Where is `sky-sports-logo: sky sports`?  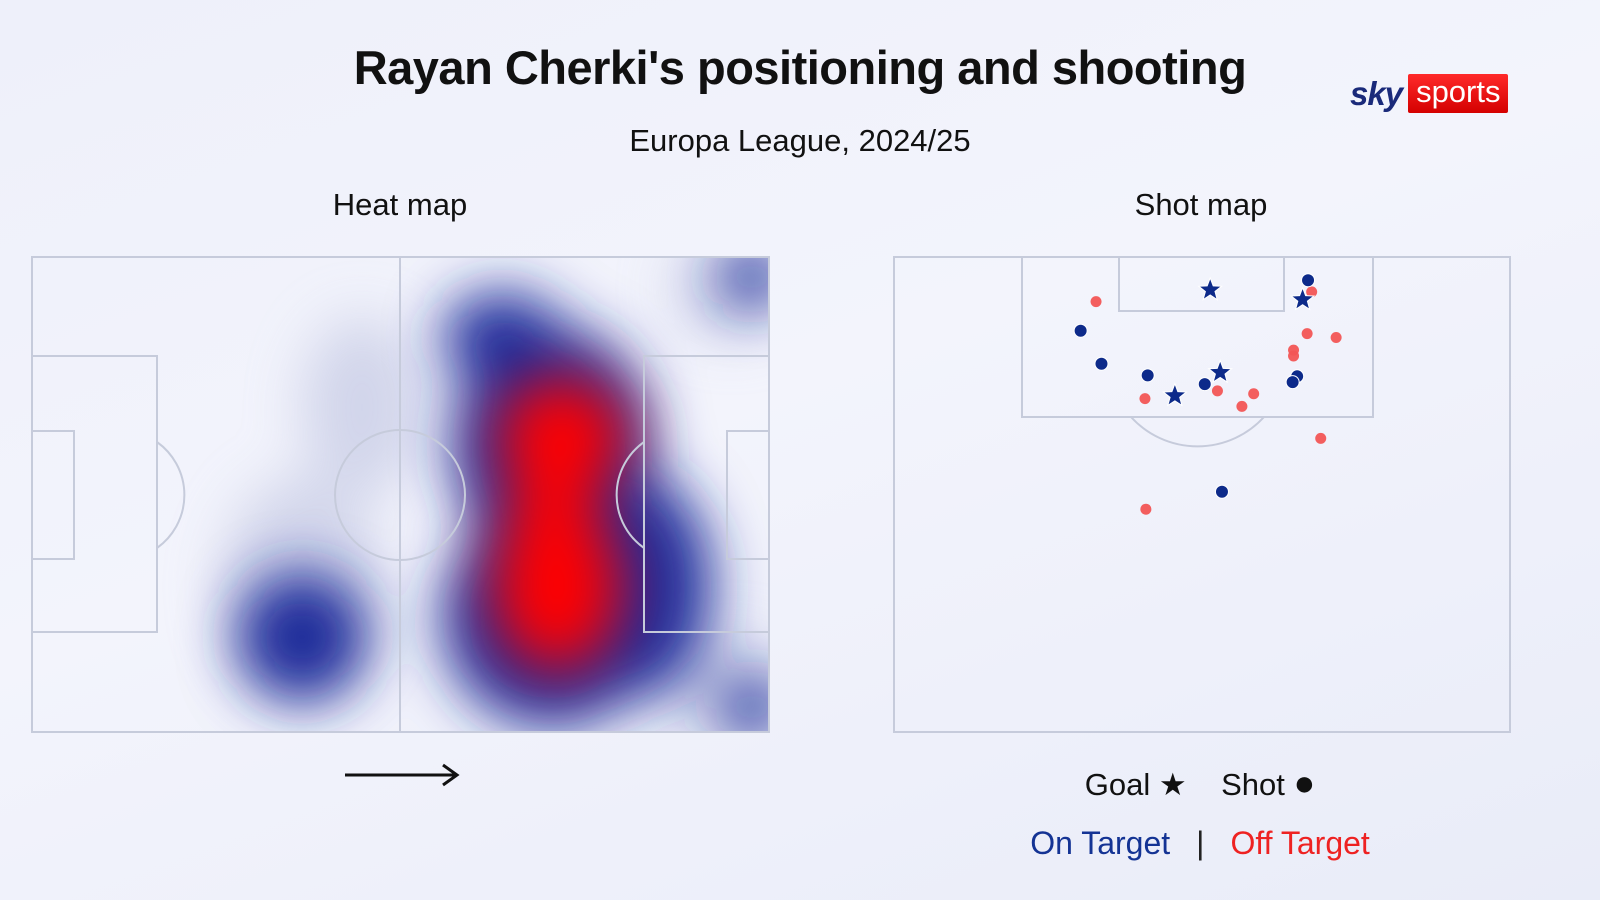 sky-sports-logo: sky sports is located at coordinates (1429, 93).